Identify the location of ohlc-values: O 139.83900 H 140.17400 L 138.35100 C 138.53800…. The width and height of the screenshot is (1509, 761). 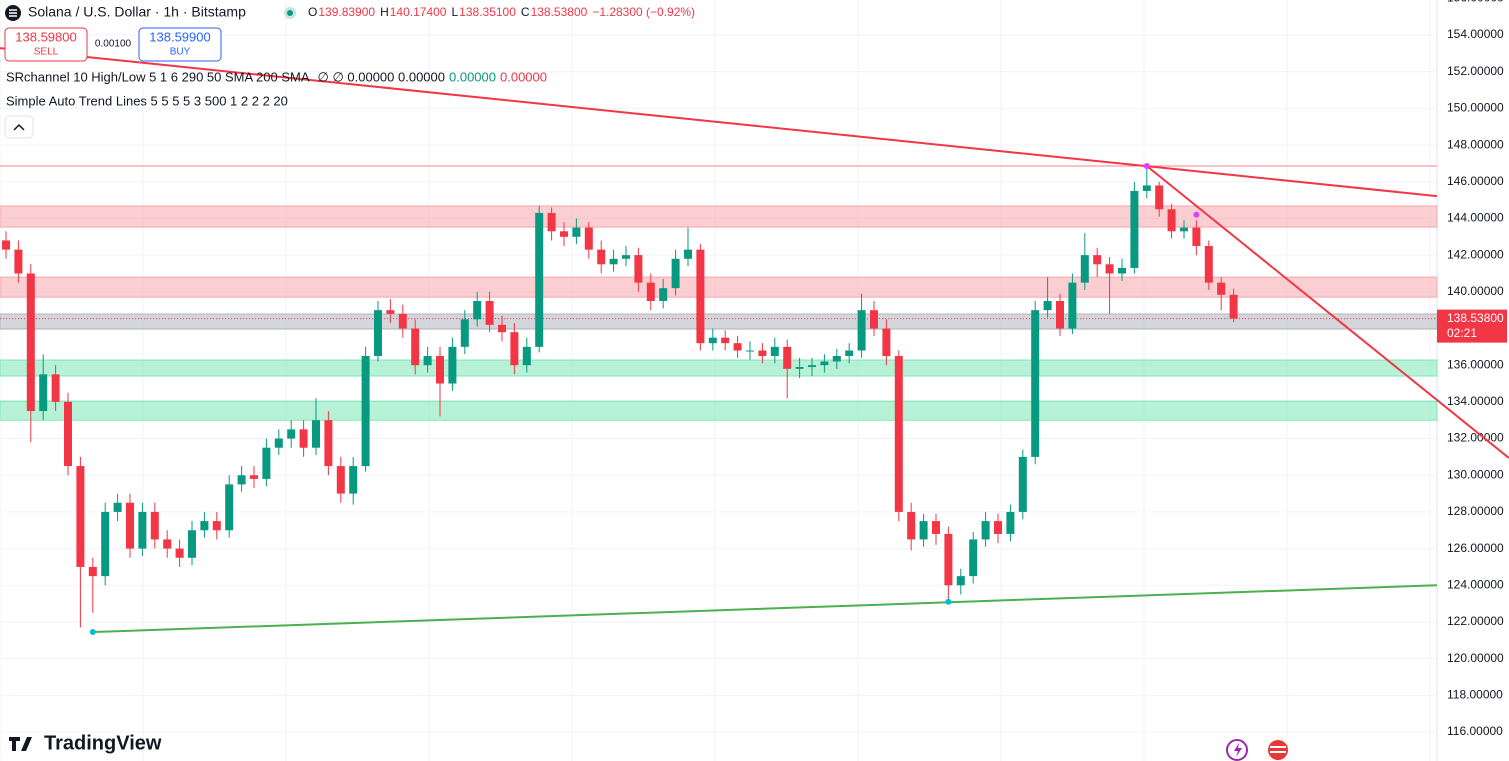
(501, 12).